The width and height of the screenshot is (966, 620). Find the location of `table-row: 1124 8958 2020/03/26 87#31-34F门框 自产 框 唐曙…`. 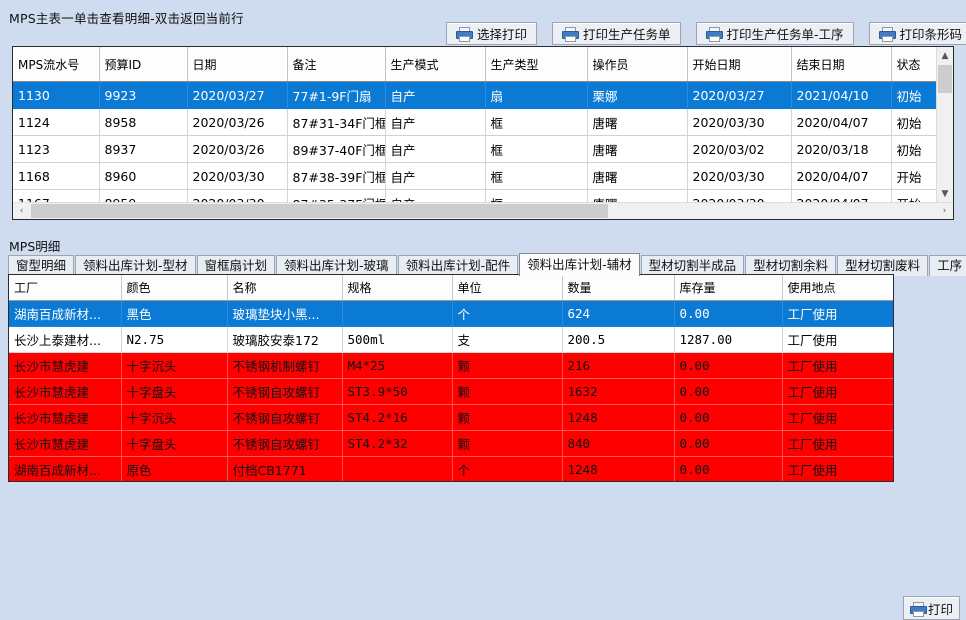

table-row: 1124 8958 2020/03/26 87#31-34F门框 自产 框 唐曙… is located at coordinates (474, 122).